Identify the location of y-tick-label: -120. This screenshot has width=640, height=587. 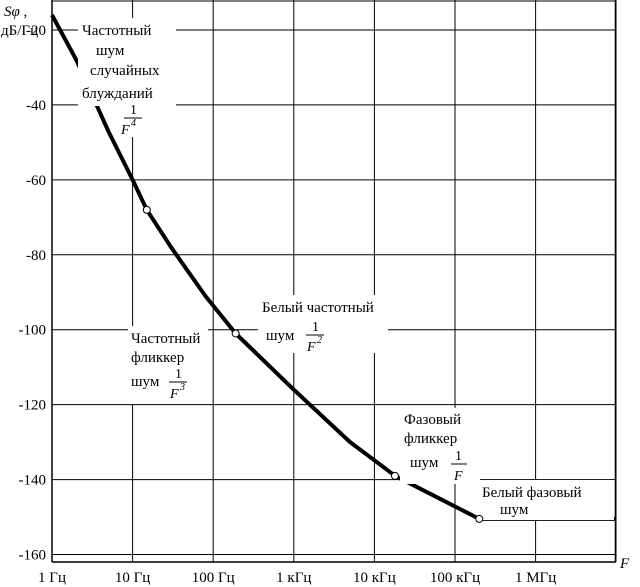
(33, 406).